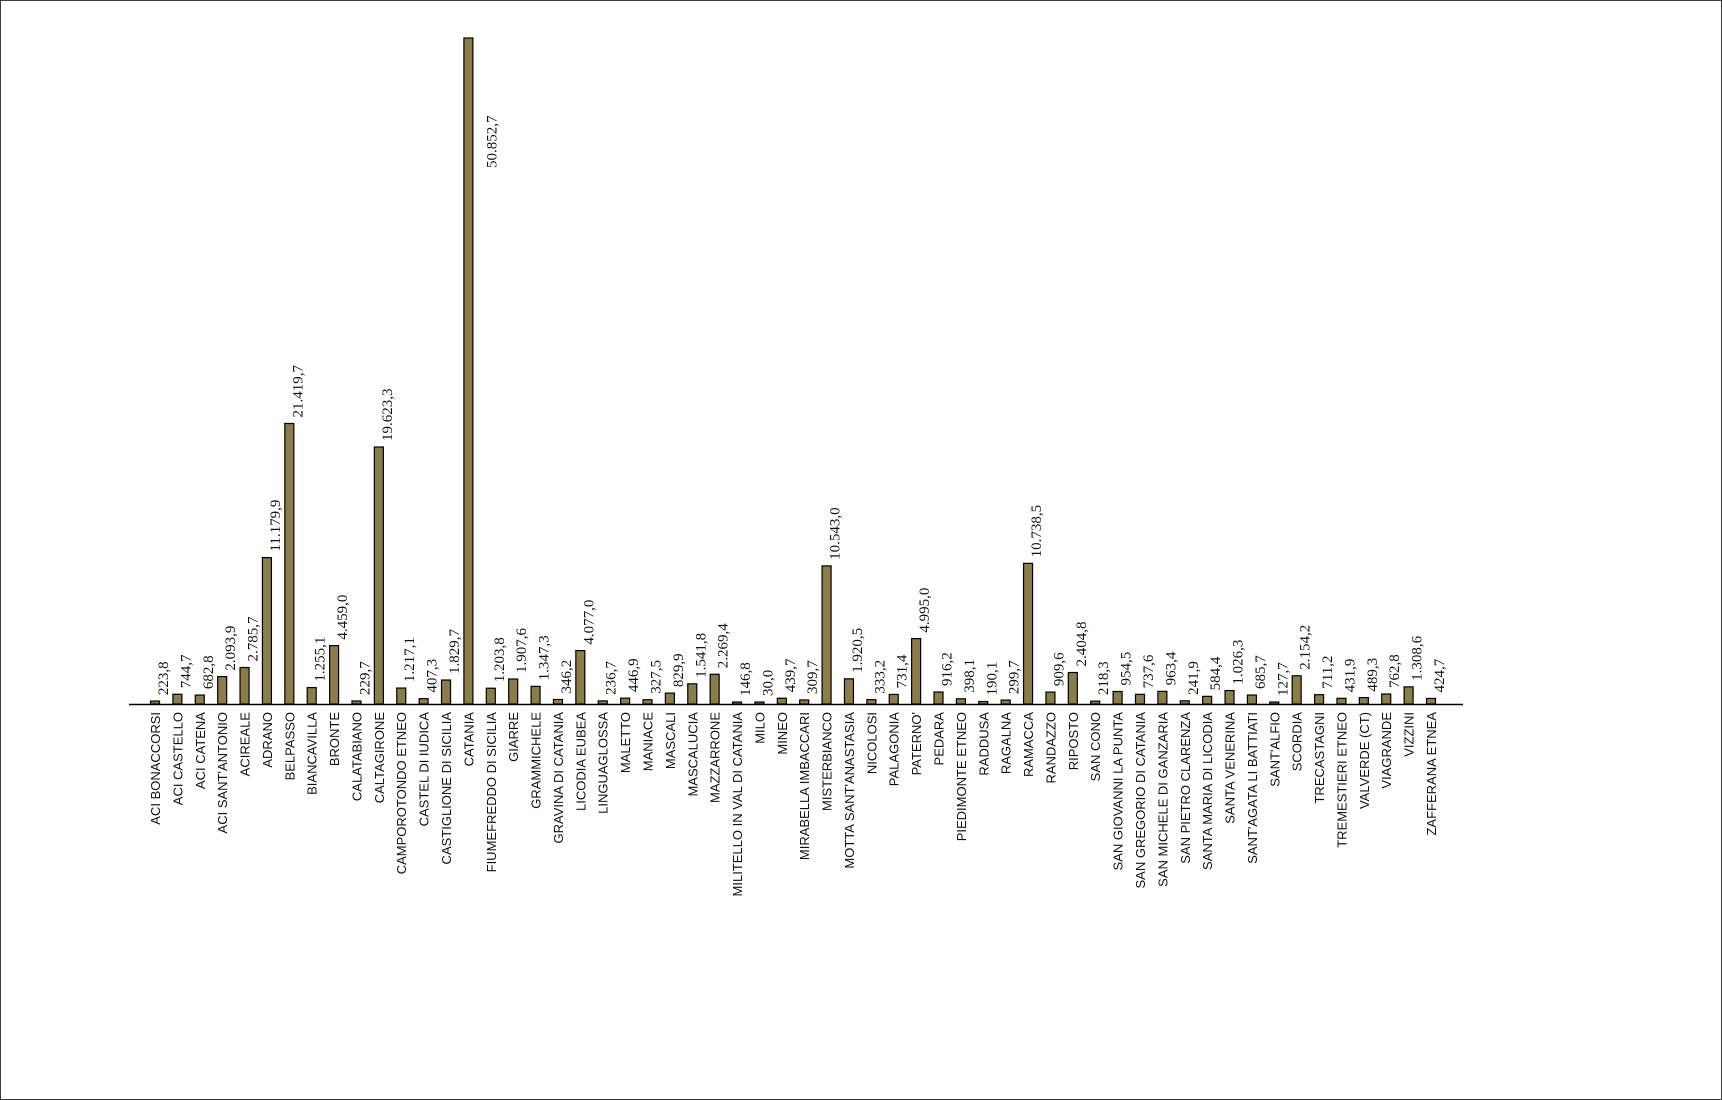 This screenshot has width=1722, height=1100. Describe the element at coordinates (365, 678) in the screenshot. I see `value-label: 229,7` at that location.